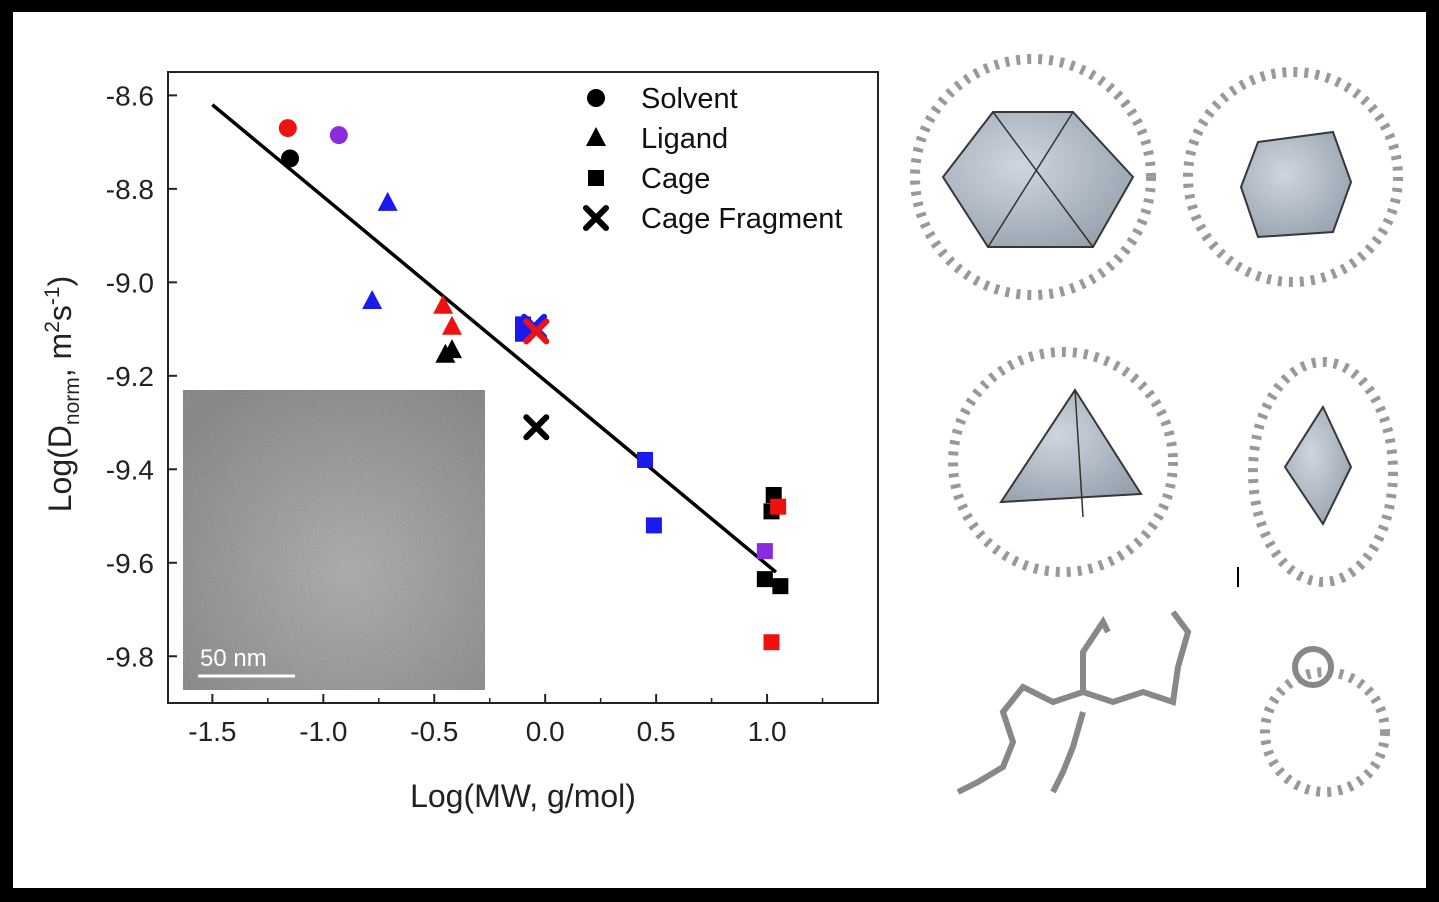  Describe the element at coordinates (656, 731) in the screenshot. I see `x-tick-label: 0.5` at that location.